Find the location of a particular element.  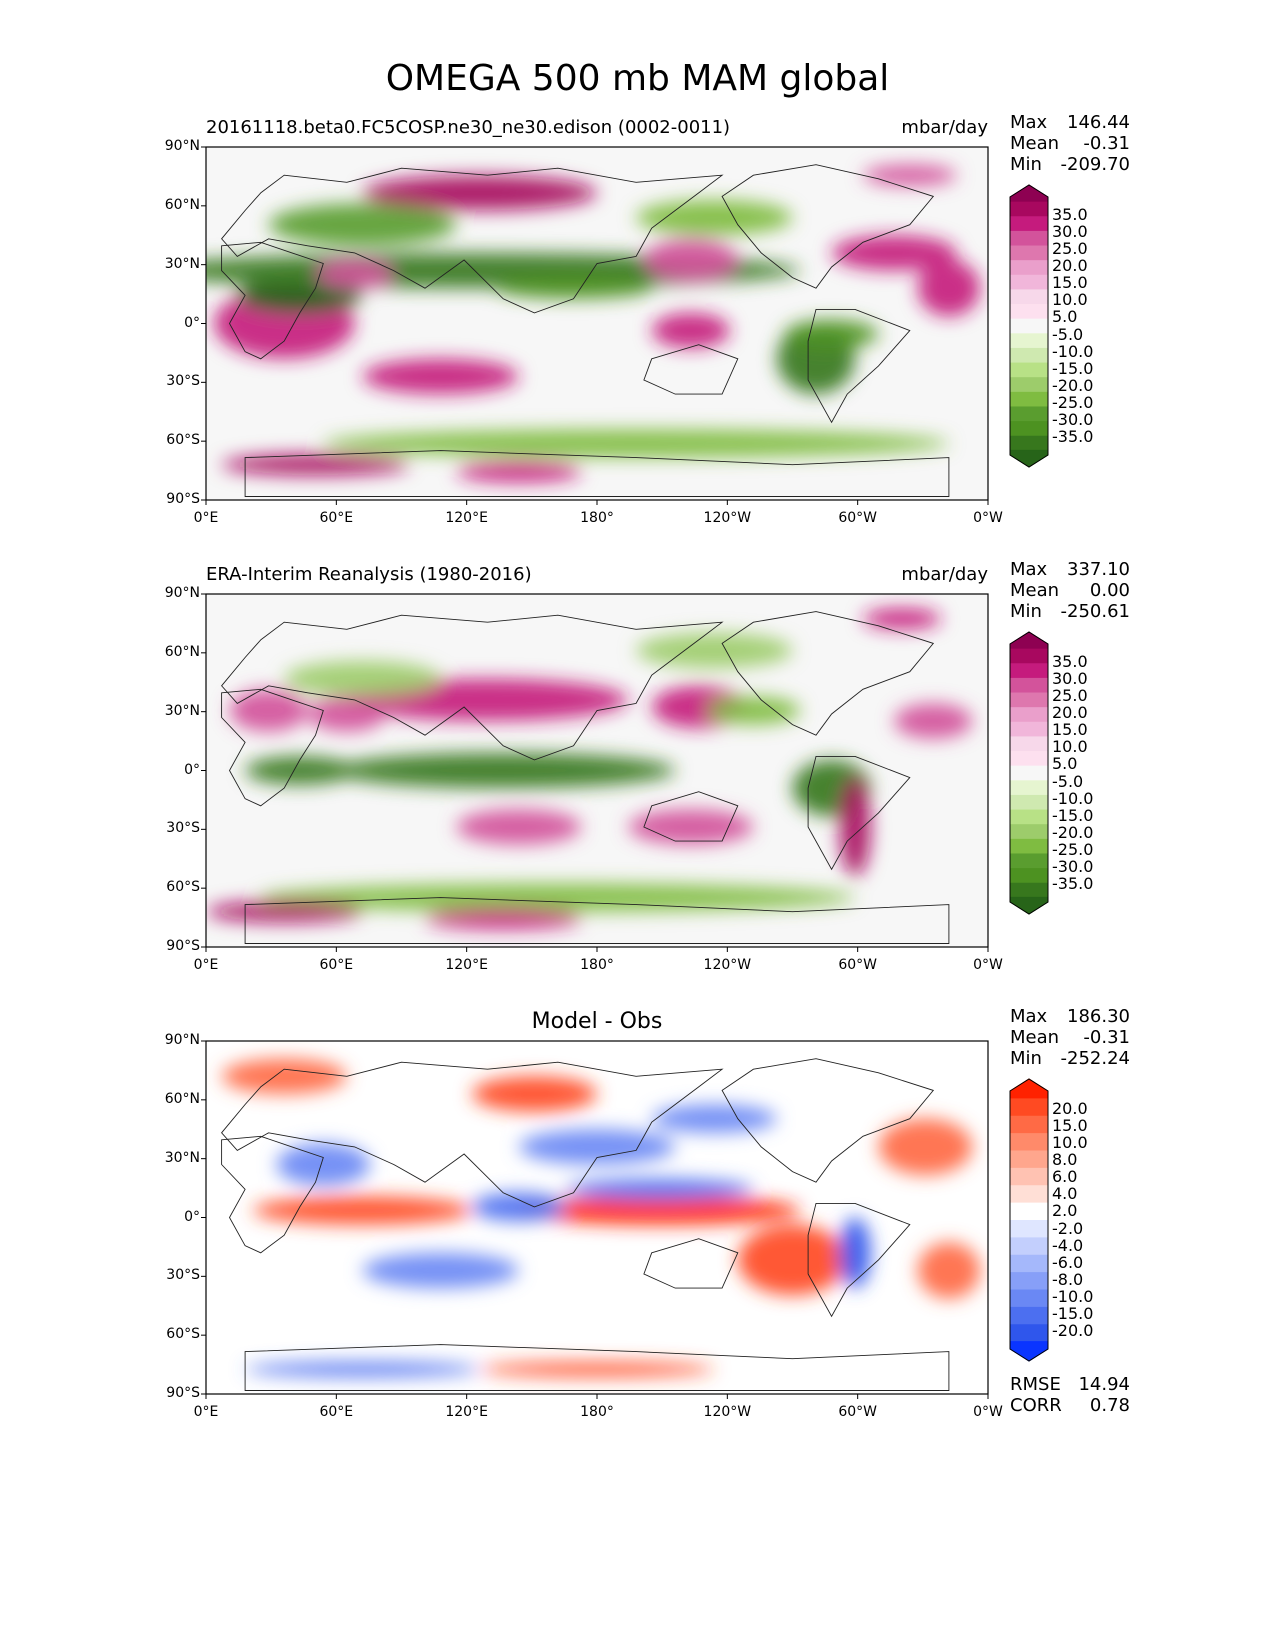

colorbar-label: -6.0 is located at coordinates (1068, 1262).